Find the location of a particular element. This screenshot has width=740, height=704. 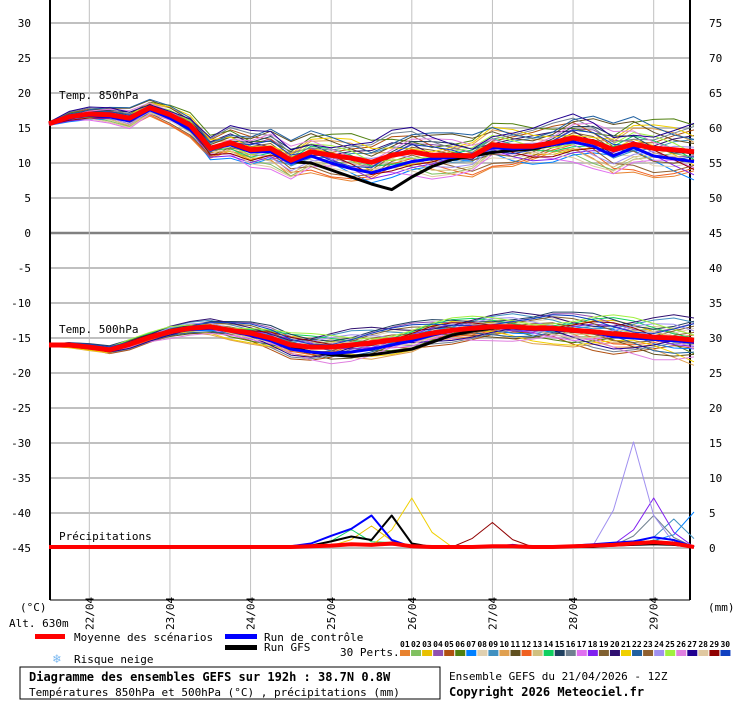

t500-pert-12-line is located at coordinates (371, 340).